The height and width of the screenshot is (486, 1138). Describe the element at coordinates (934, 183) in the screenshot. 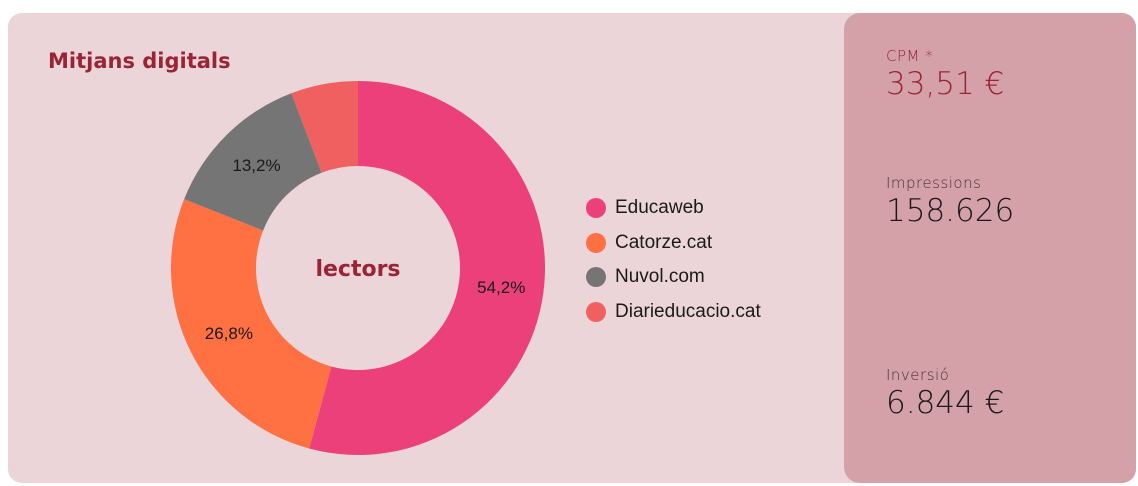

I see `metric-impressions-label: Impressions` at that location.